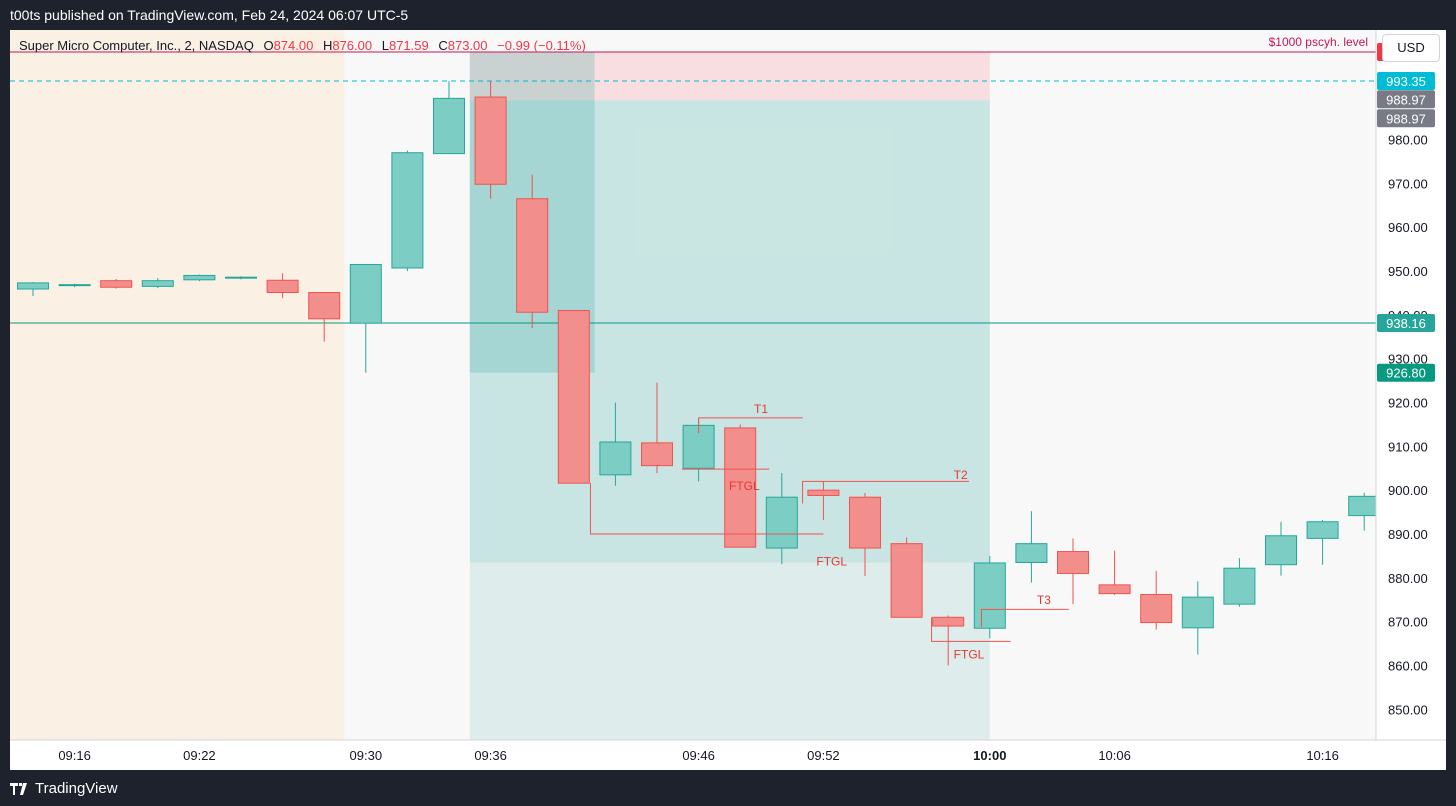 Image resolution: width=1456 pixels, height=806 pixels. I want to click on price-badge-text-2: 988.97, so click(1406, 99).